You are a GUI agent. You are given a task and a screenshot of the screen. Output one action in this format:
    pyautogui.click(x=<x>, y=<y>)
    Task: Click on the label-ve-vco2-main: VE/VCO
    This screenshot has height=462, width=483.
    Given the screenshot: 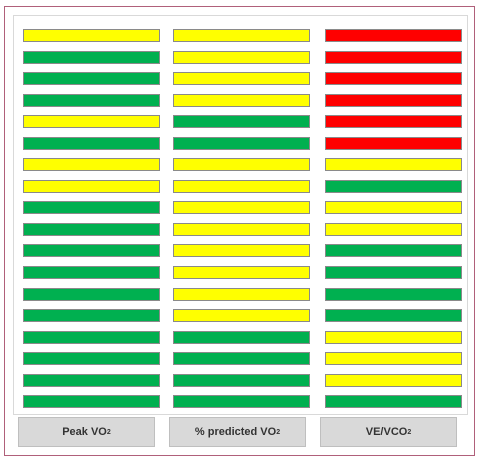 What is the action you would take?
    pyautogui.click(x=386, y=432)
    